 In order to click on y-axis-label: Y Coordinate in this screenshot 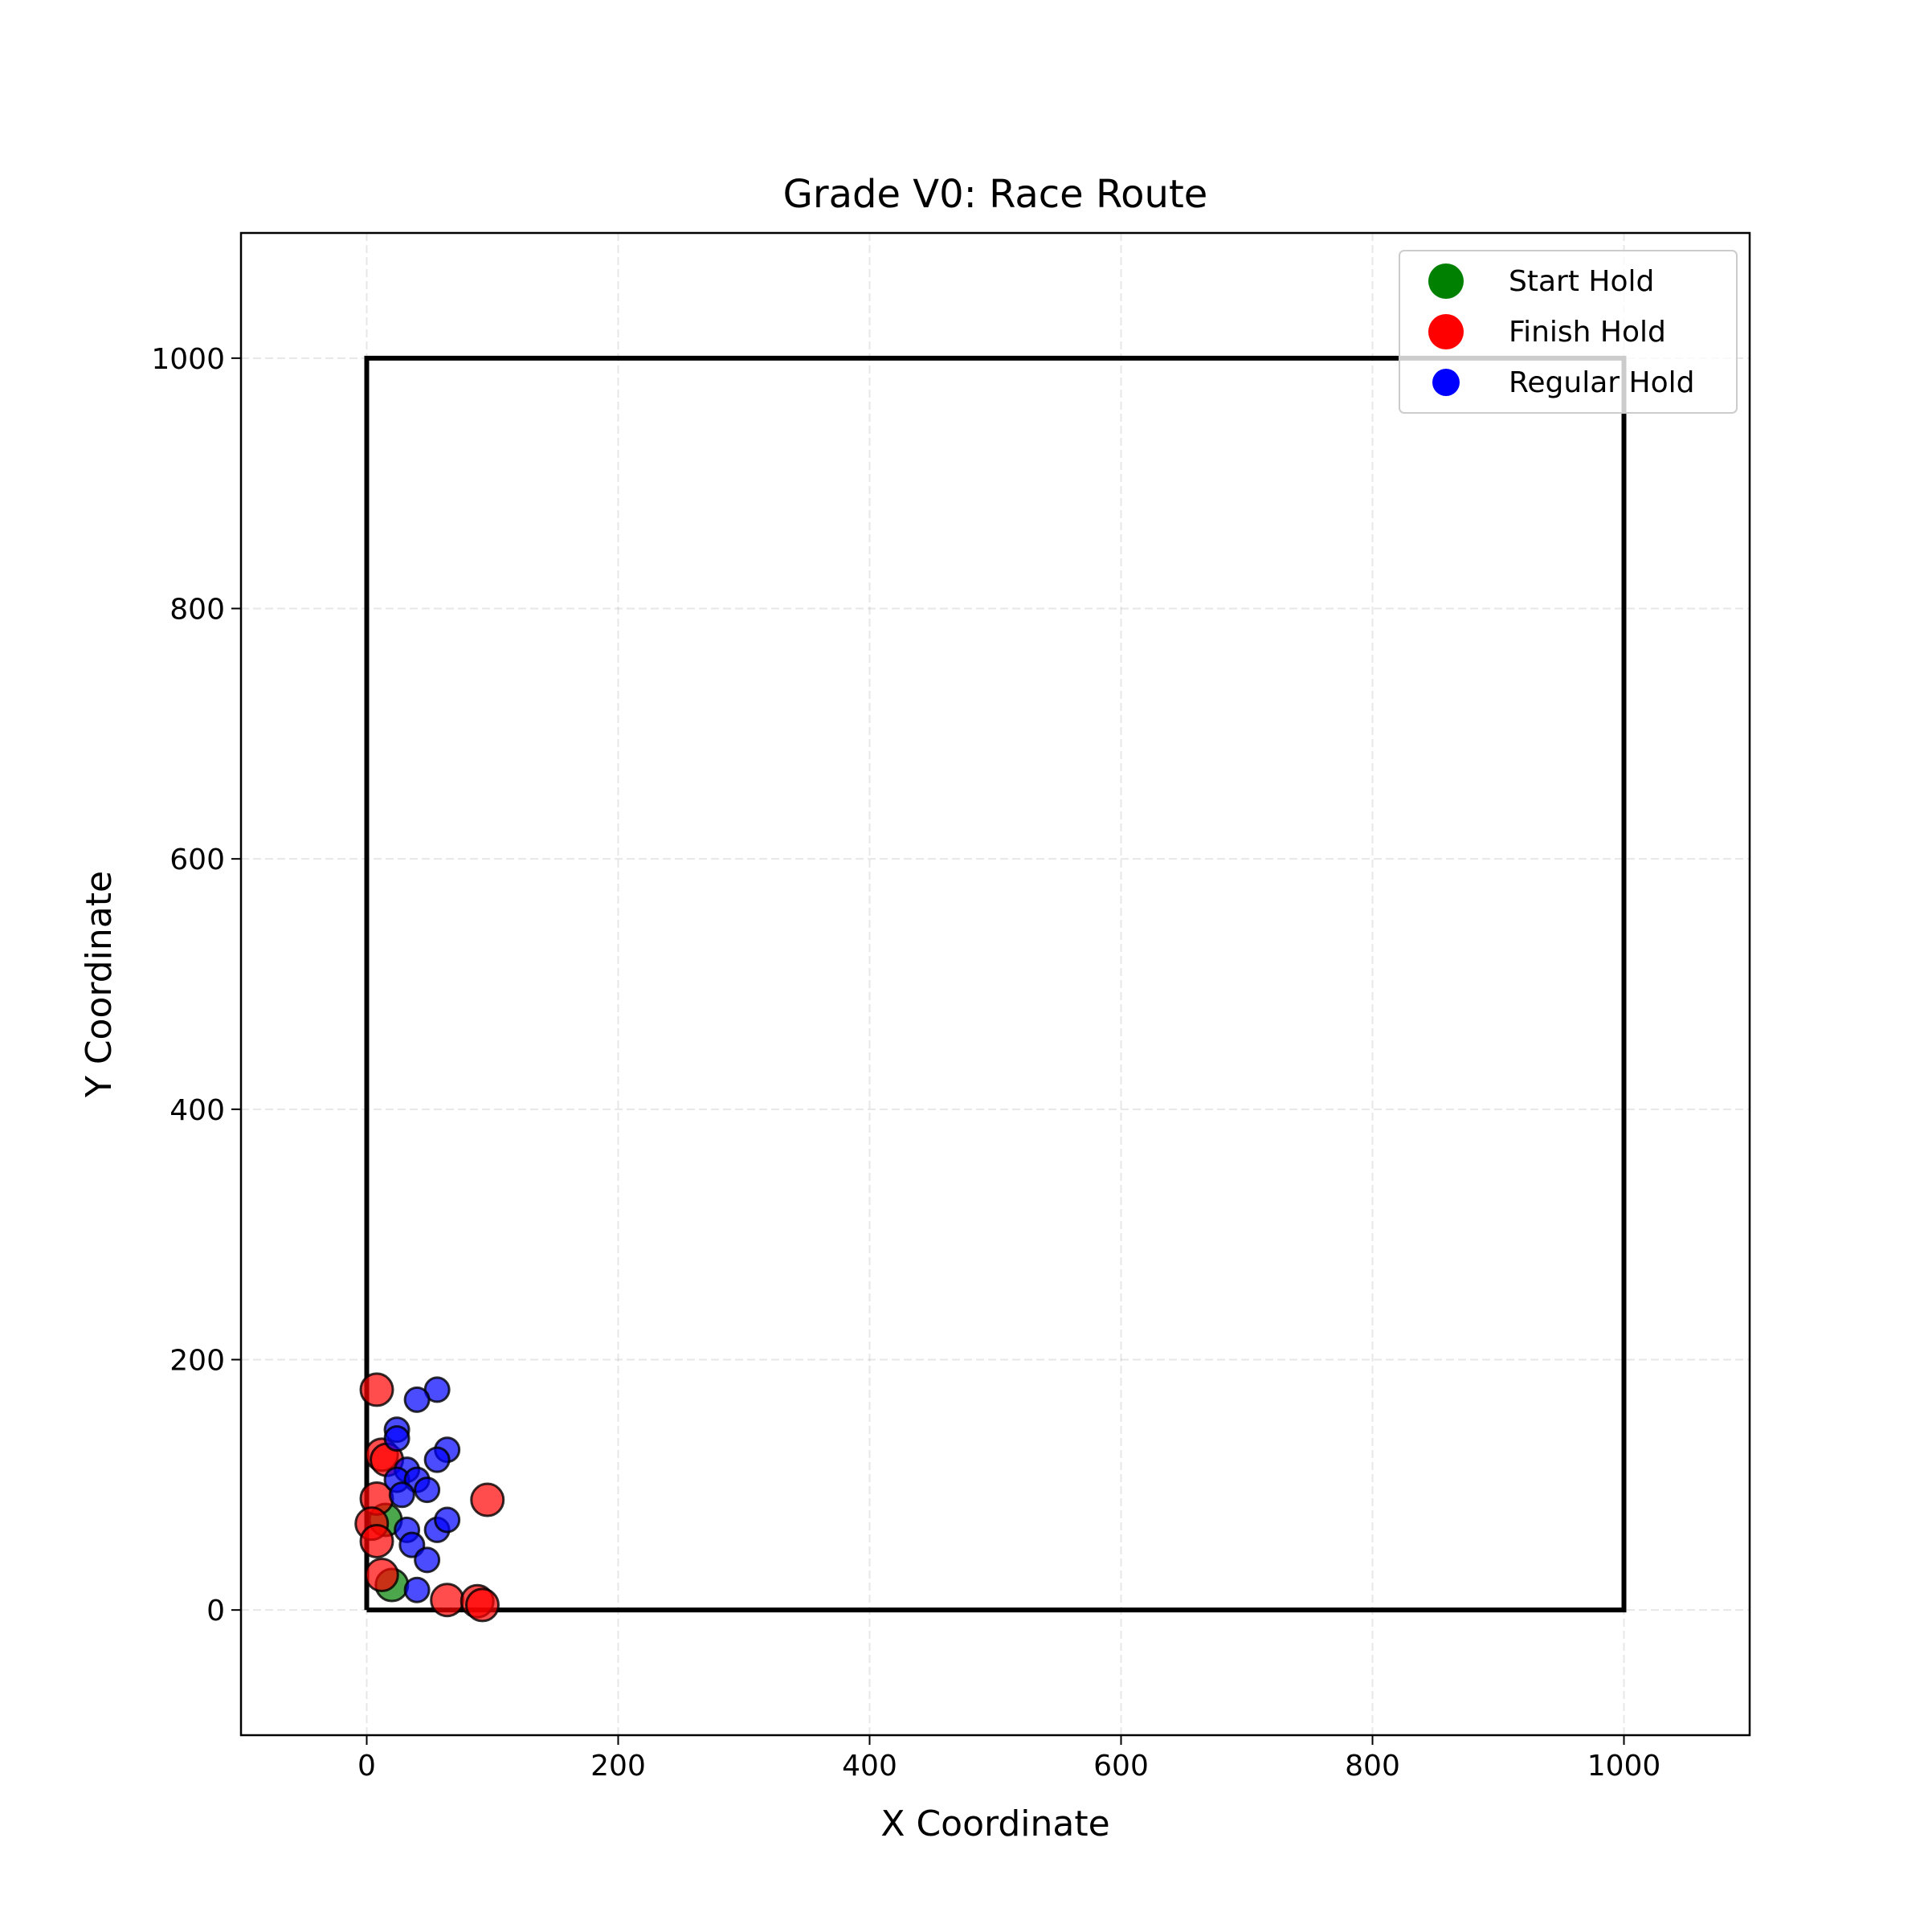, I will do `click(100, 984)`.